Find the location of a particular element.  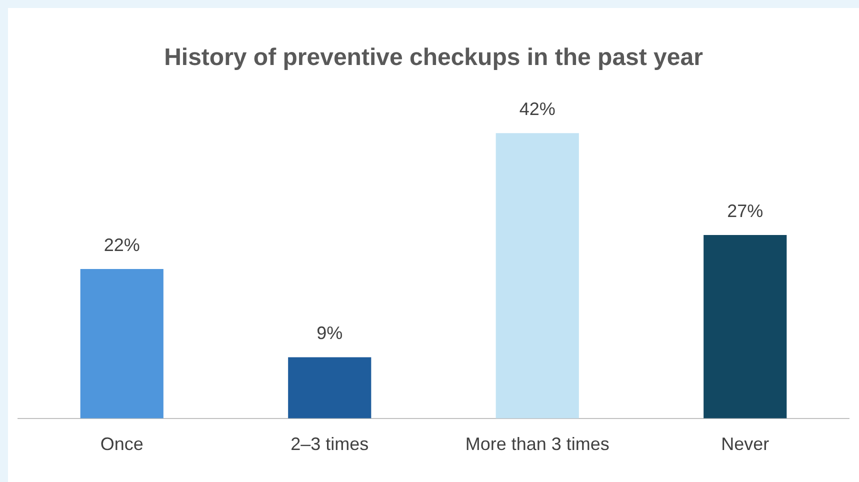

data-label: 22% is located at coordinates (122, 244).